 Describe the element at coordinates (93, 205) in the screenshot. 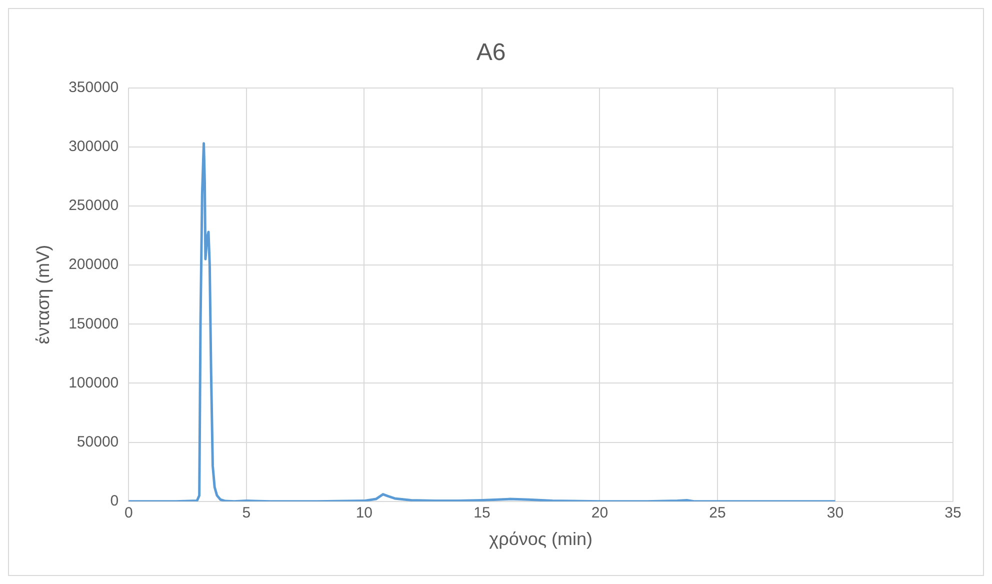

I see `y-tick-label: 250000` at that location.